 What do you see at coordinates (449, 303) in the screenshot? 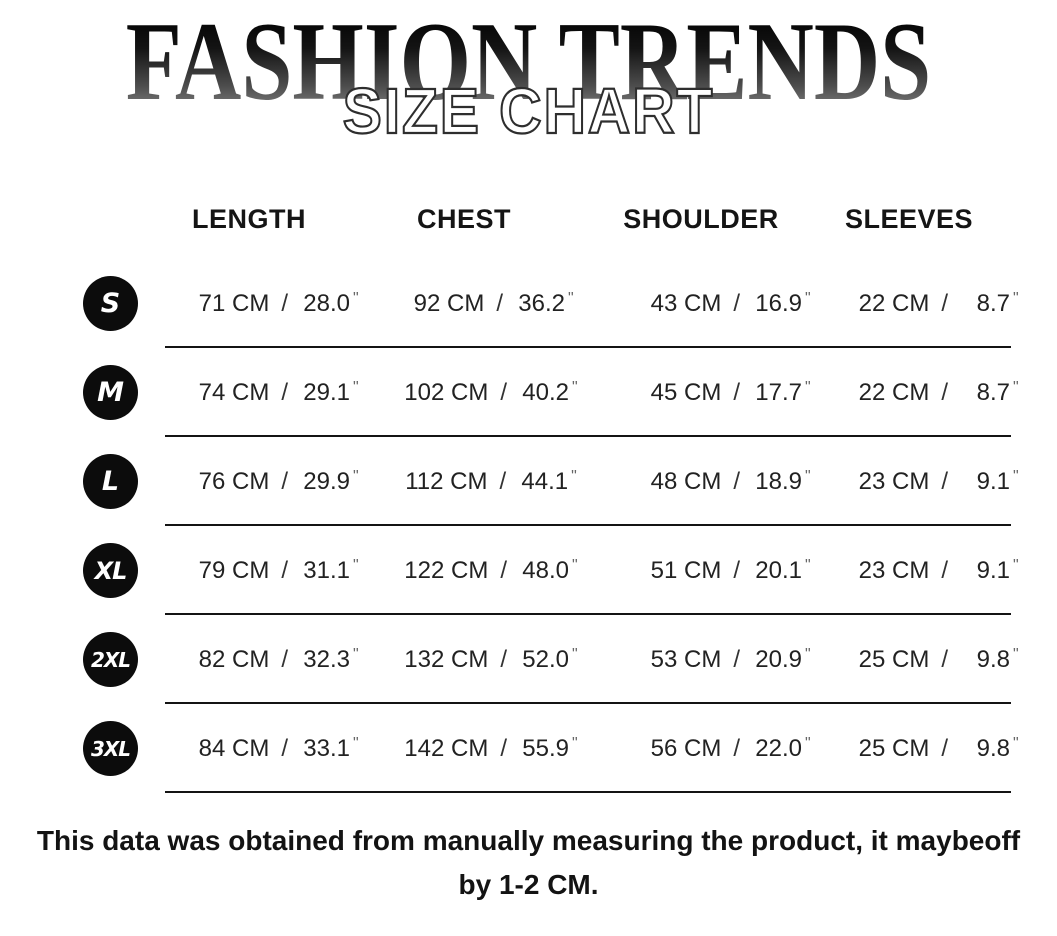
I see `cm-value: 92 CM` at bounding box center [449, 303].